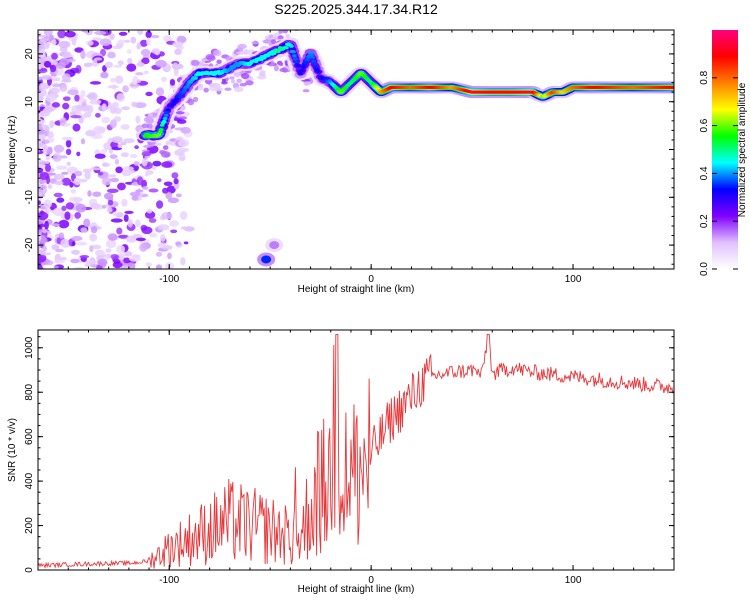 The width and height of the screenshot is (750, 600). What do you see at coordinates (704, 269) in the screenshot?
I see `colorbar-tick-label: 0.0` at bounding box center [704, 269].